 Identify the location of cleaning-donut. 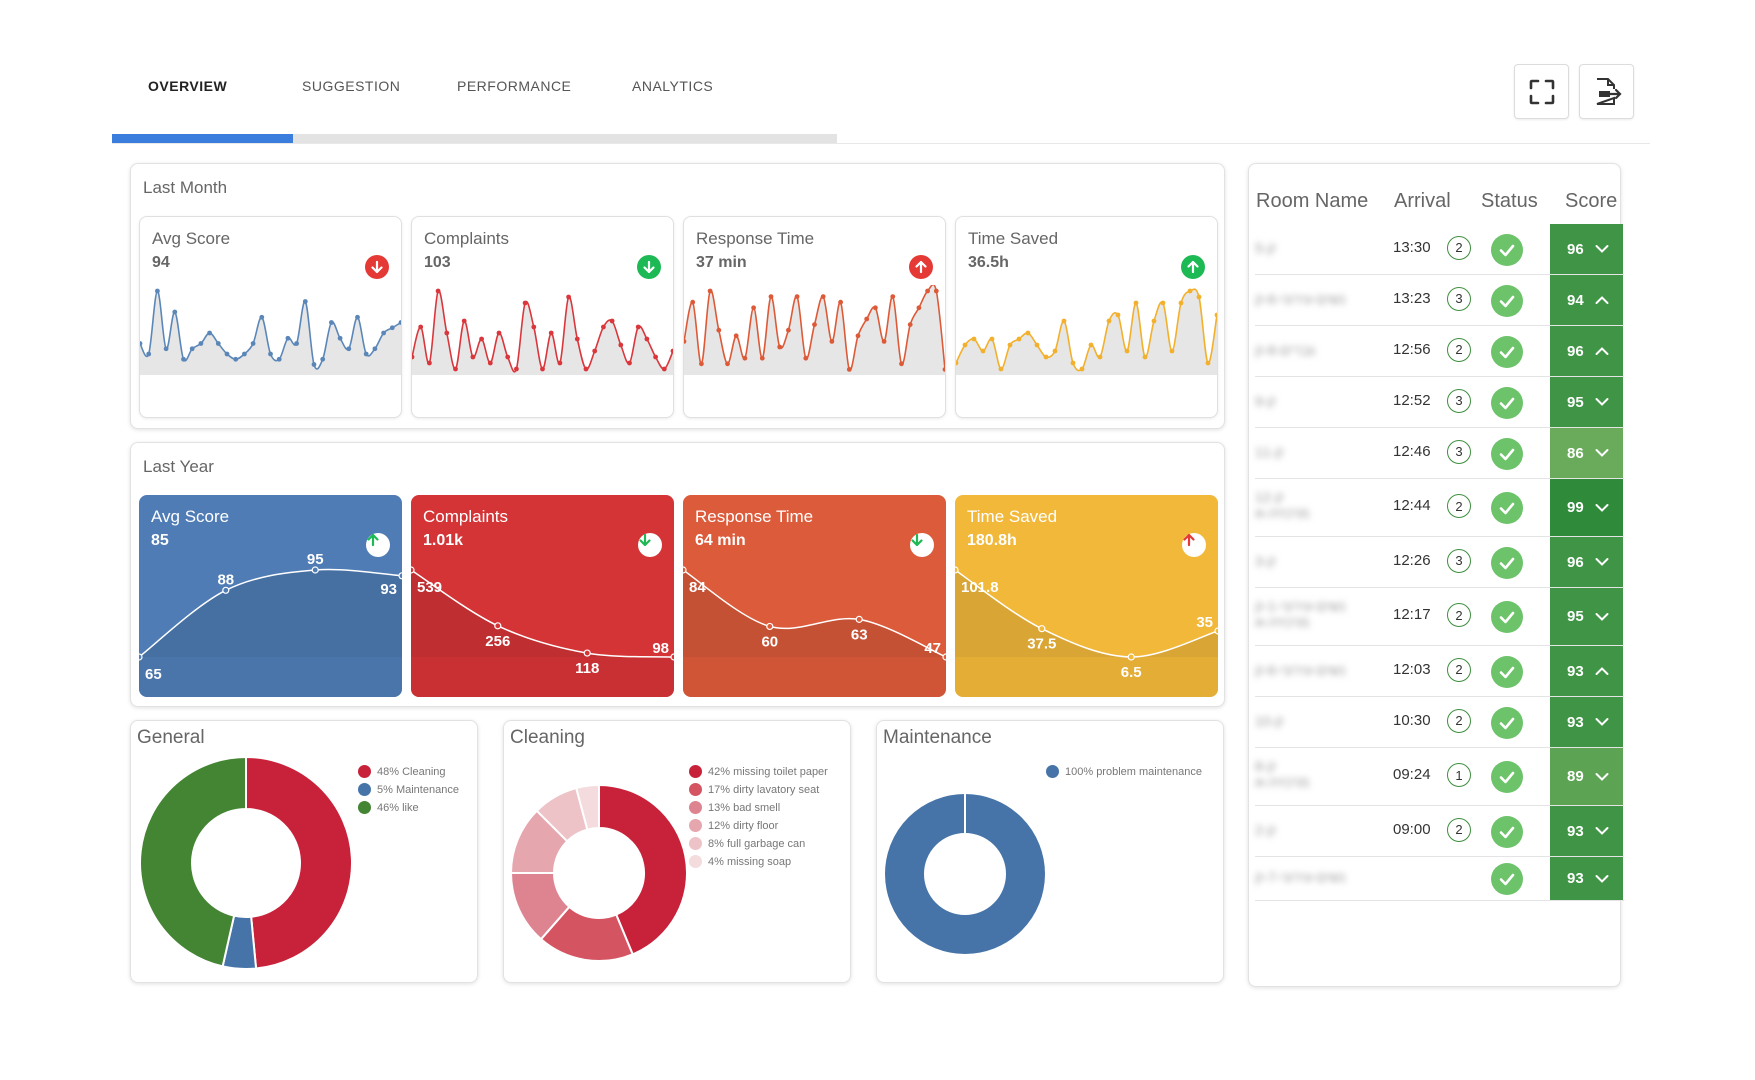
(598, 872).